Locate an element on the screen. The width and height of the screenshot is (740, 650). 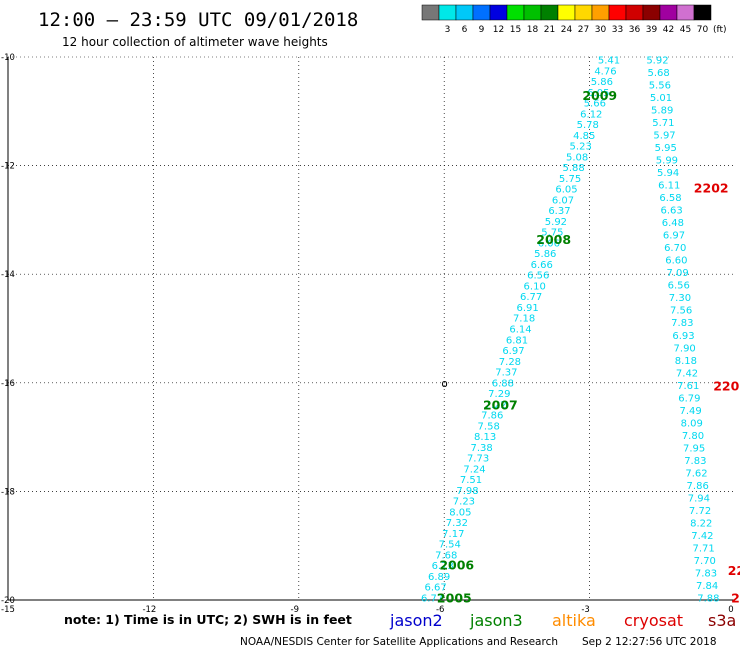
wave-height-value: 5.97 is located at coordinates (664, 136).